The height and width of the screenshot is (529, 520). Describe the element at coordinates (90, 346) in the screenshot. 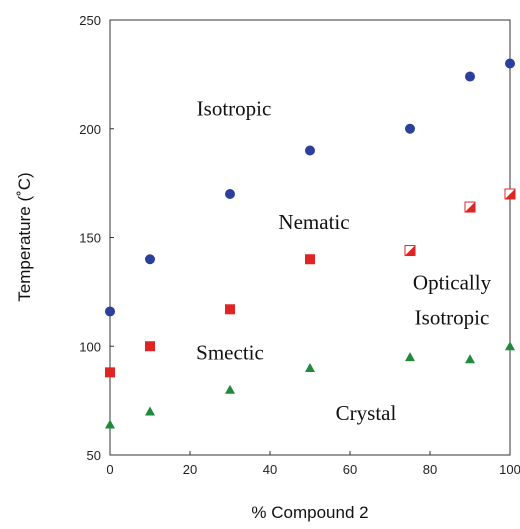

I see `y-tick-label: 100` at that location.